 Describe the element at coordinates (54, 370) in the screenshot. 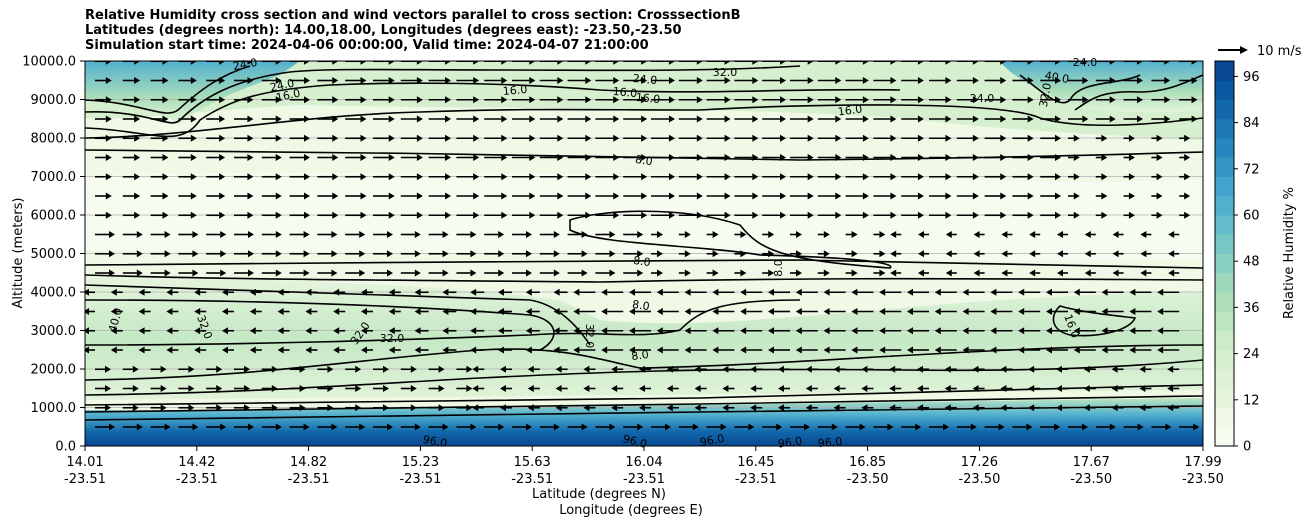

I see `y-tick-label: 2000.0` at that location.